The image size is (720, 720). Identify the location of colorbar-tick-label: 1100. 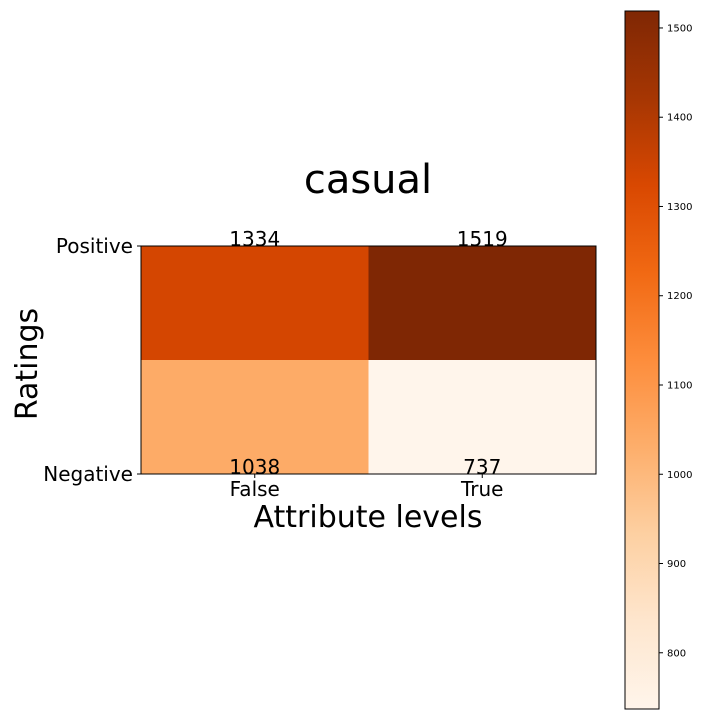
(679, 385).